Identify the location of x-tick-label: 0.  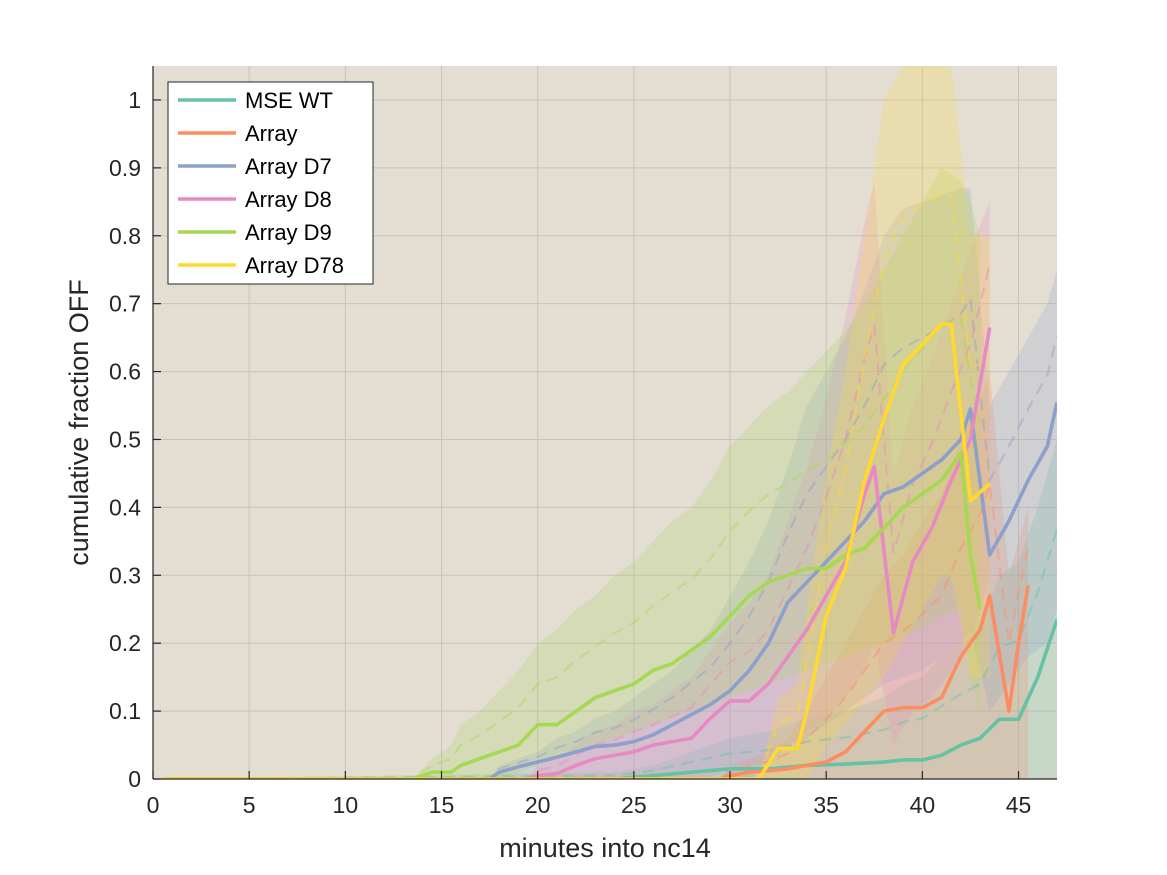
(153, 805).